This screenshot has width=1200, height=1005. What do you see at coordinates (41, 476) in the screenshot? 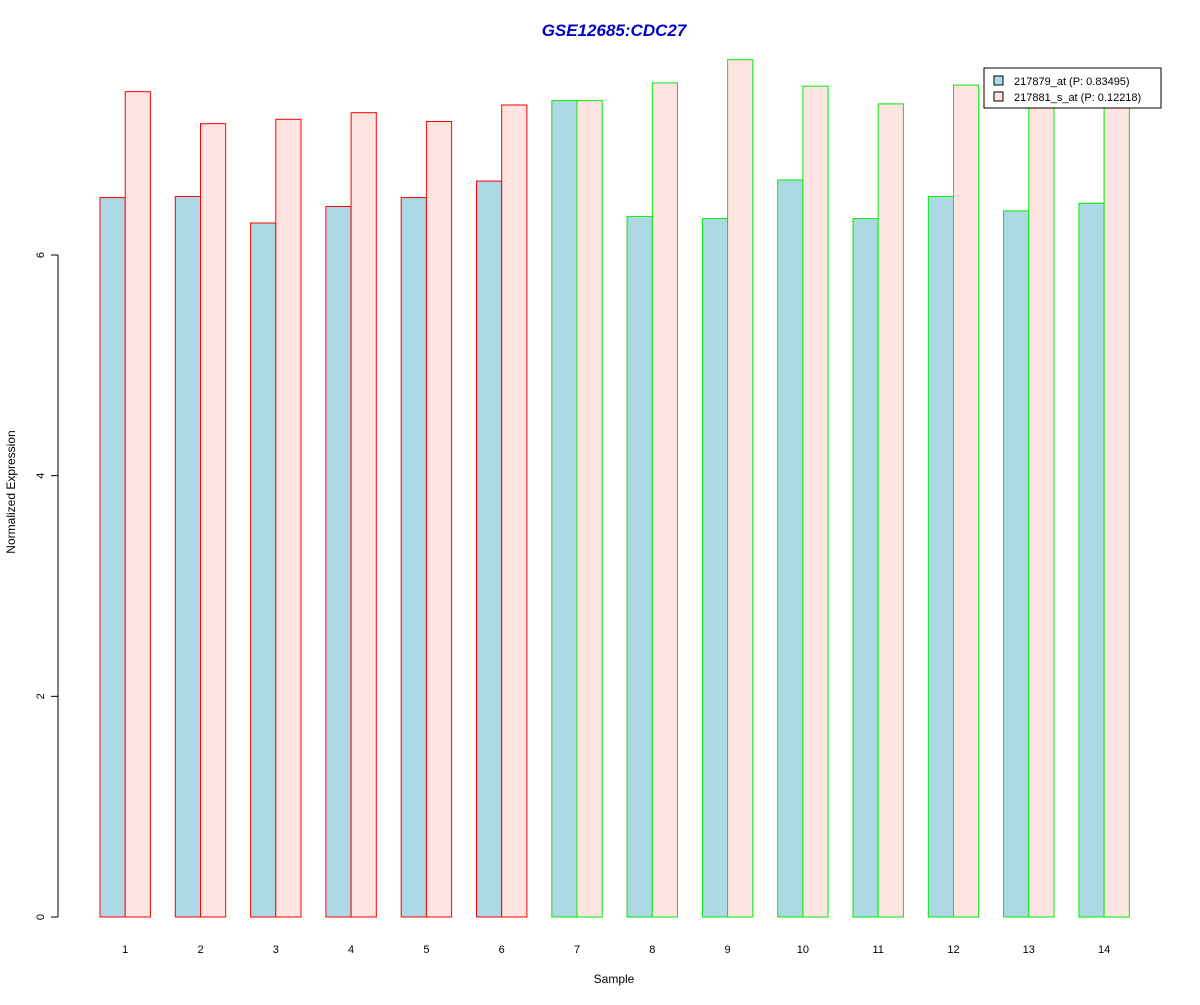
I see `y-tick-label: 4` at bounding box center [41, 476].